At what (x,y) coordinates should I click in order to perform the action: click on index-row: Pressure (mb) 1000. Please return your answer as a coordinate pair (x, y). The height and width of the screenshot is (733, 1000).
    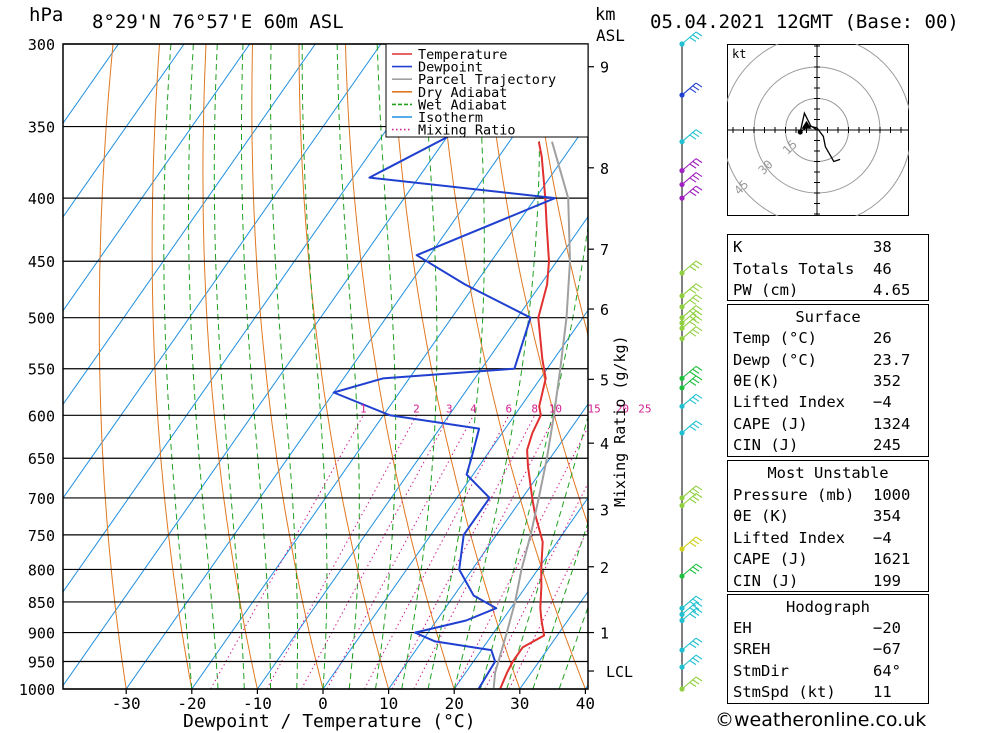
    Looking at the image, I should click on (828, 496).